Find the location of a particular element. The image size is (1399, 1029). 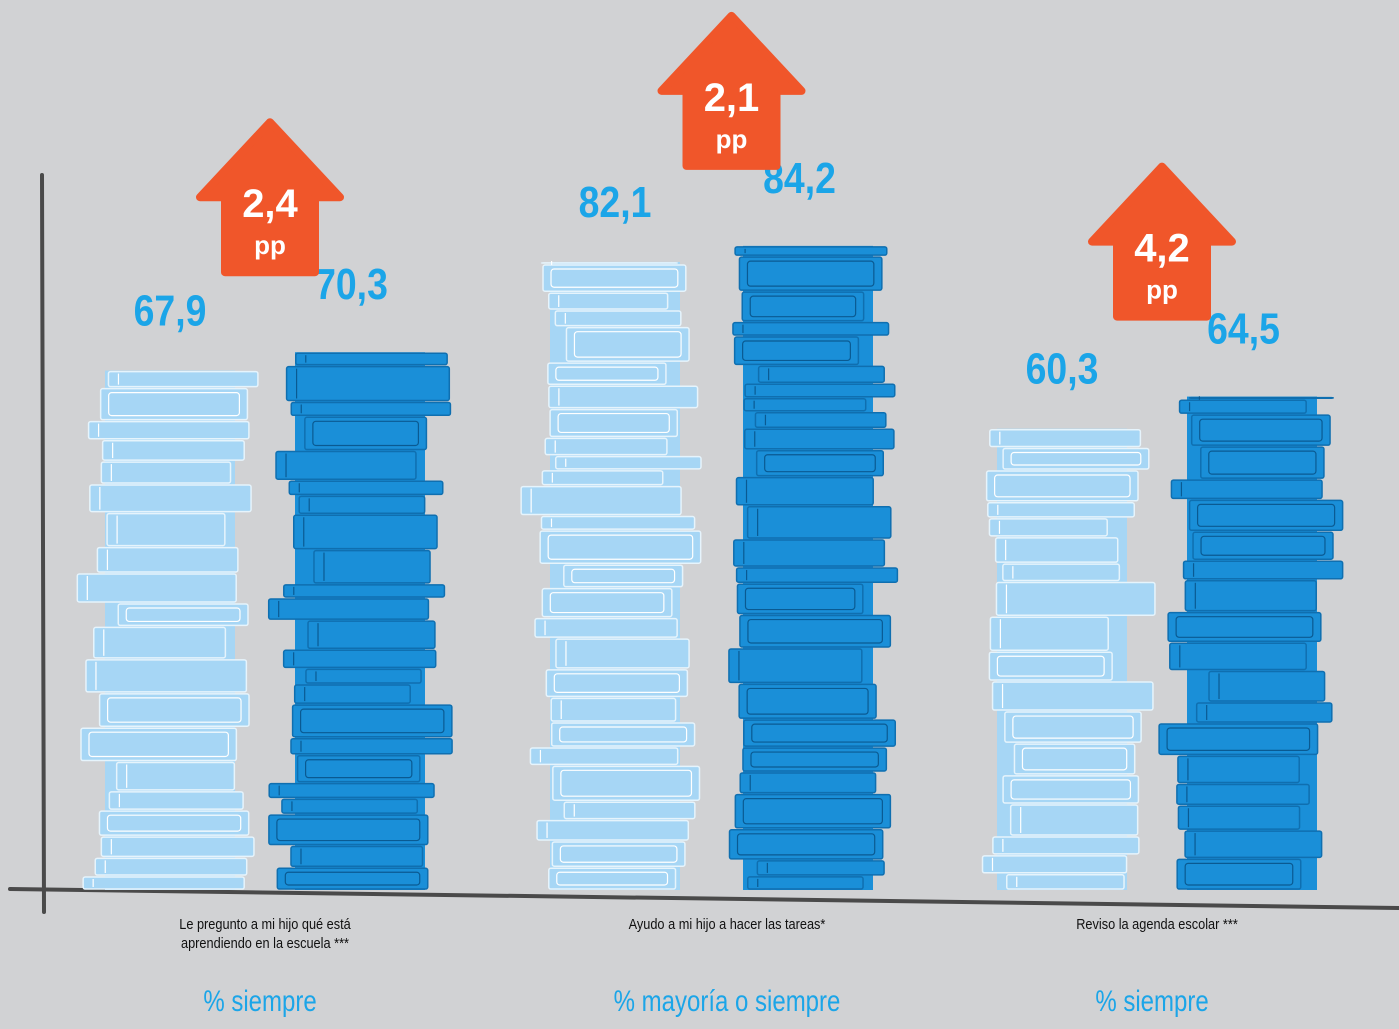

category-label: Reviso la agenda escolar *** is located at coordinates (1157, 924).